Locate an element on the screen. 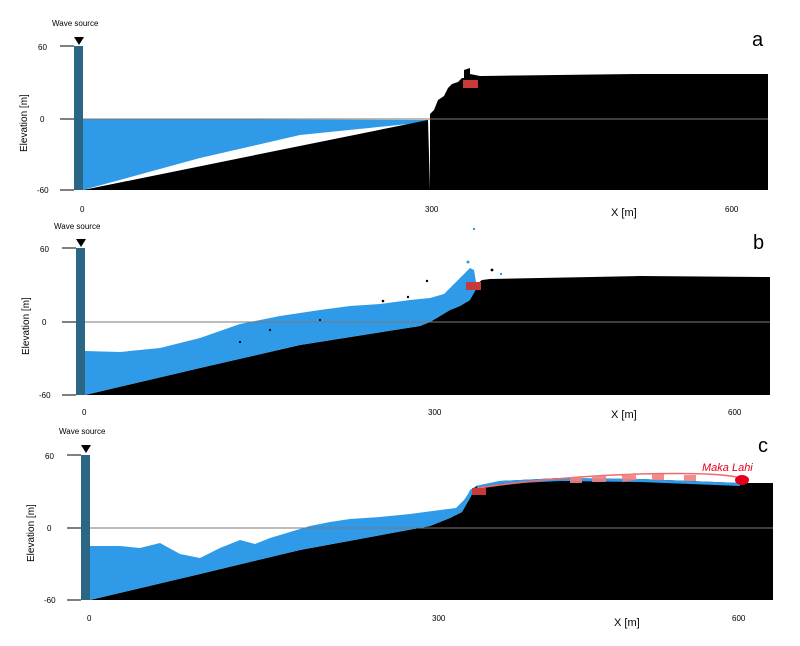 This screenshot has height=646, width=800. runup-trace is located at coordinates (609, 480).